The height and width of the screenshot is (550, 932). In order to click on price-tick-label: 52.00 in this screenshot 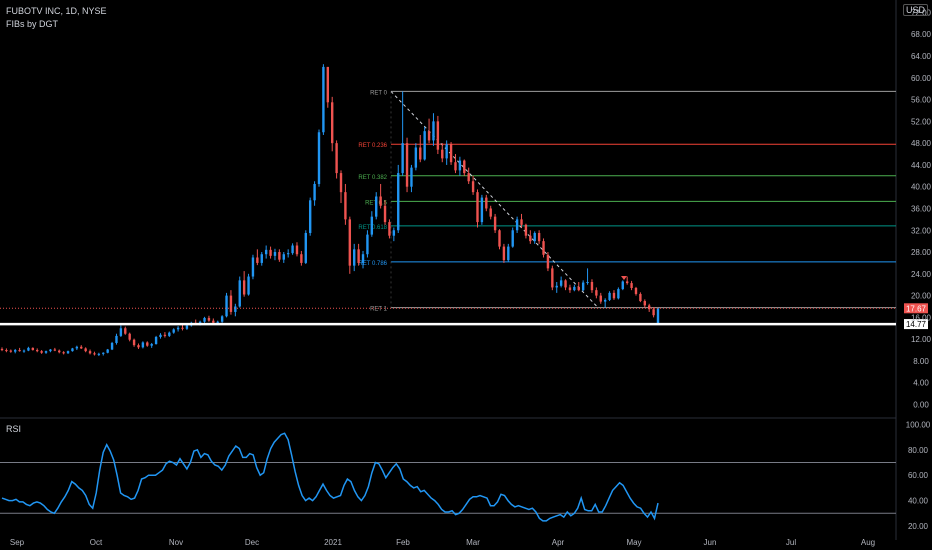, I will do `click(921, 121)`.